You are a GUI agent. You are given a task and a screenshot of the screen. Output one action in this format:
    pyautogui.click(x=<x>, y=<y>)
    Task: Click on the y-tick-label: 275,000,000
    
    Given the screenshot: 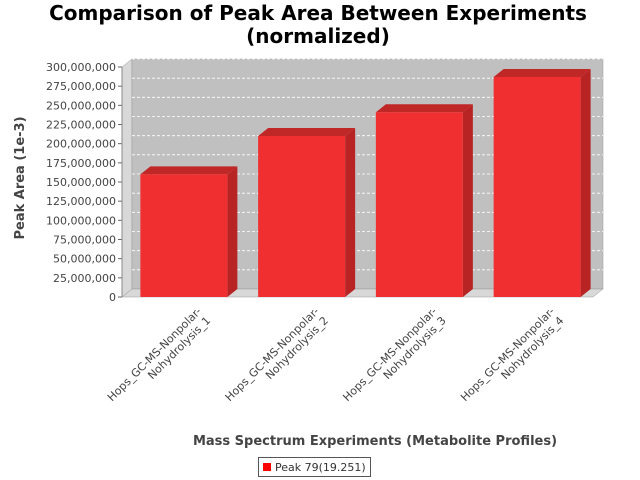 What is the action you would take?
    pyautogui.click(x=81, y=86)
    